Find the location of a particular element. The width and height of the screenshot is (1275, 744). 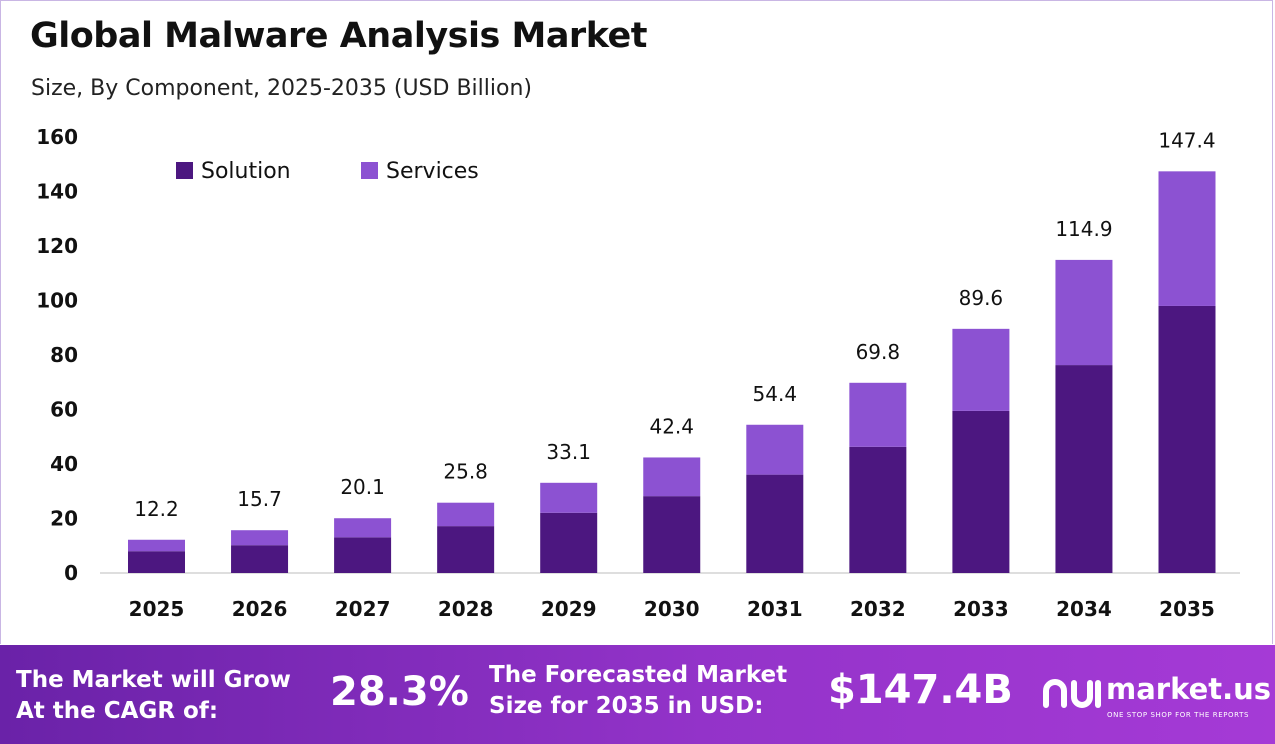

legend-swatch-solution is located at coordinates (184, 170).